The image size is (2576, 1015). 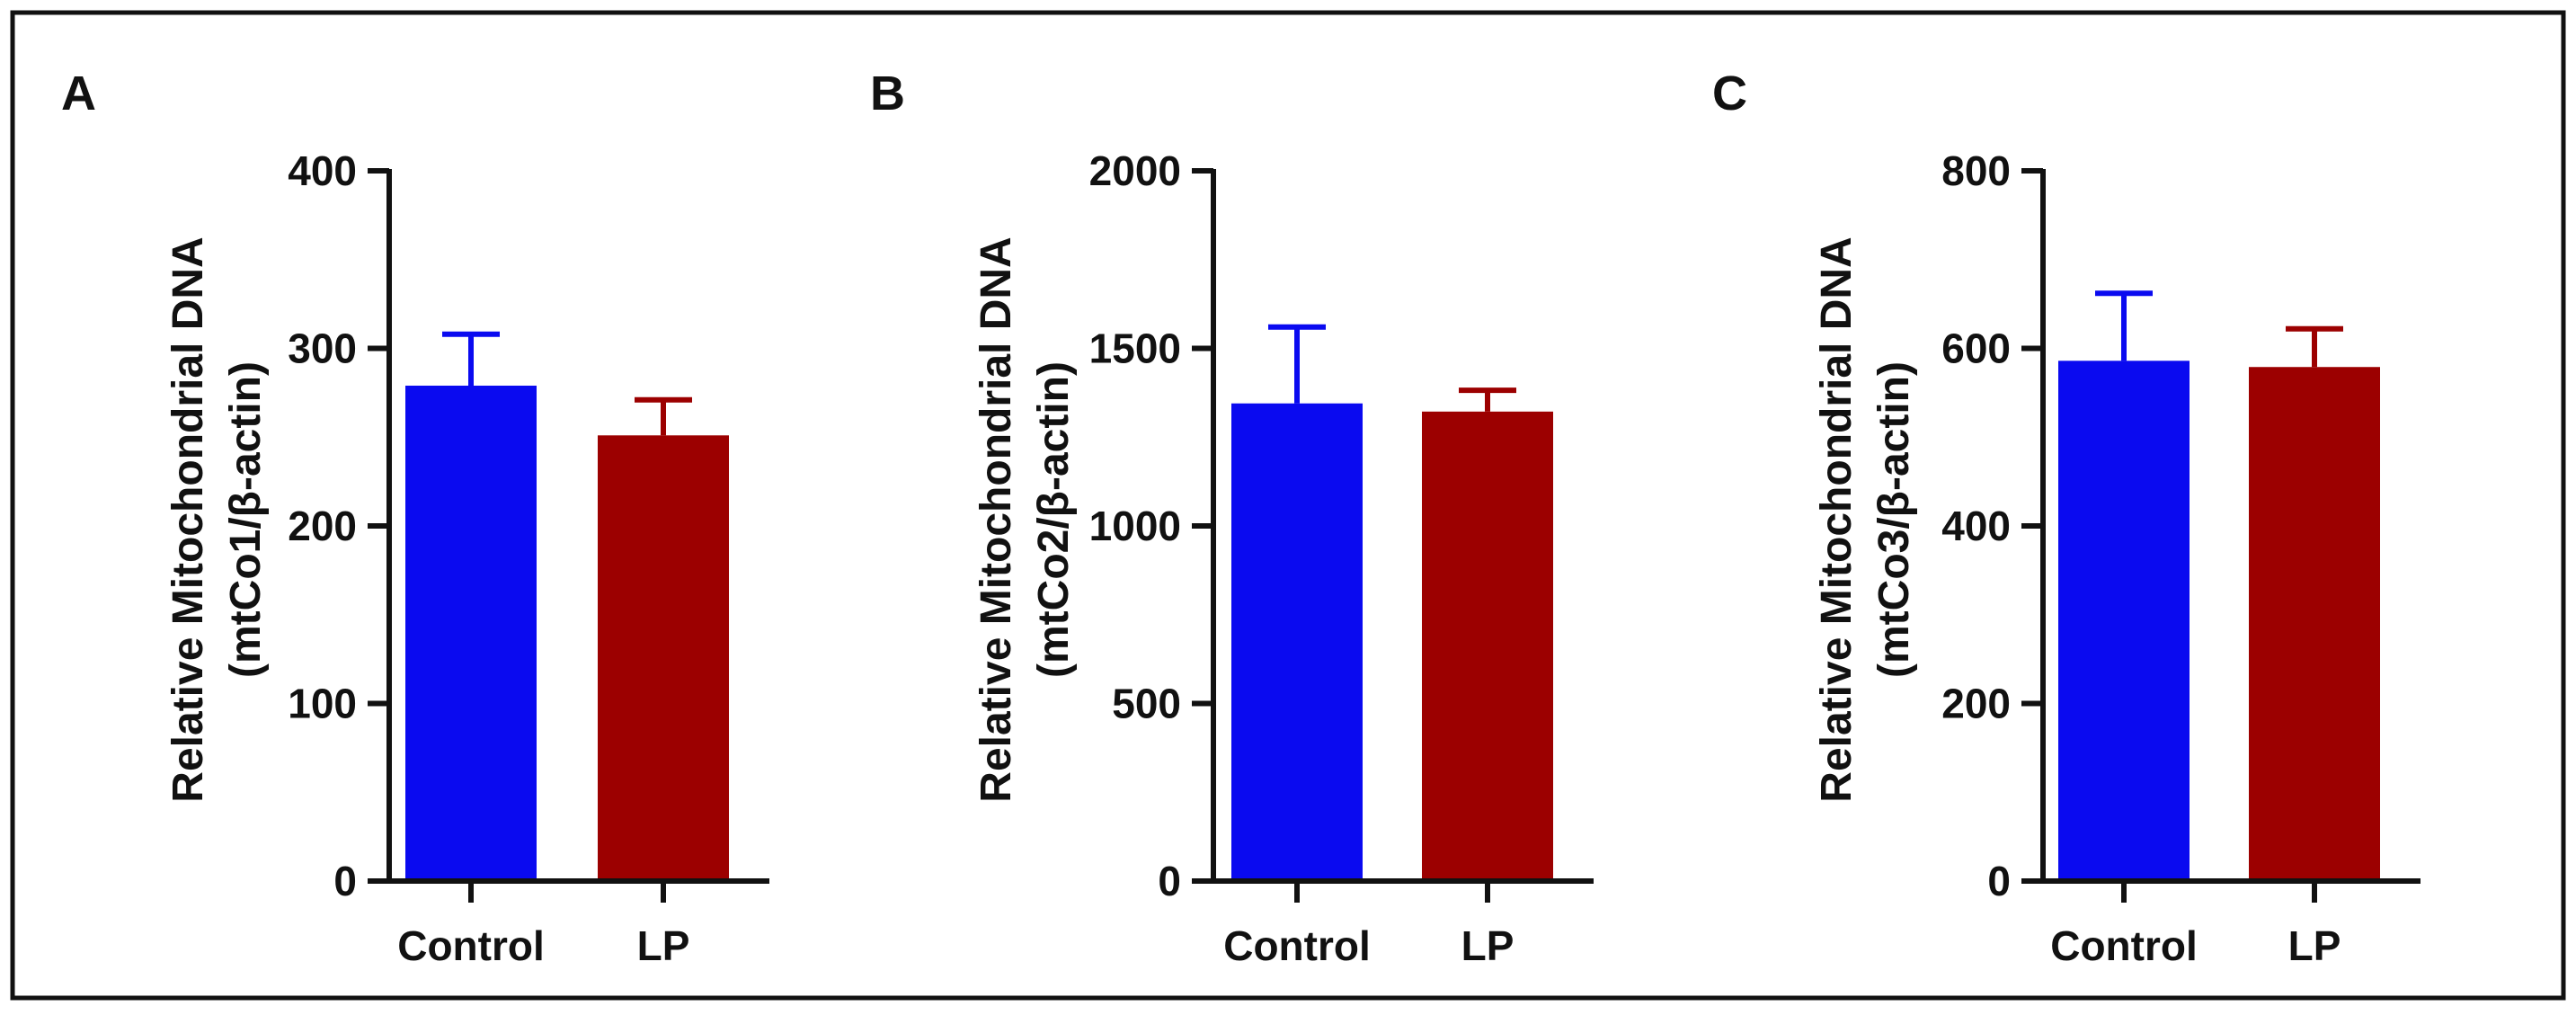 What do you see at coordinates (1054, 519) in the screenshot?
I see `y-axis-title-units: (mtCo2/β-actin)` at bounding box center [1054, 519].